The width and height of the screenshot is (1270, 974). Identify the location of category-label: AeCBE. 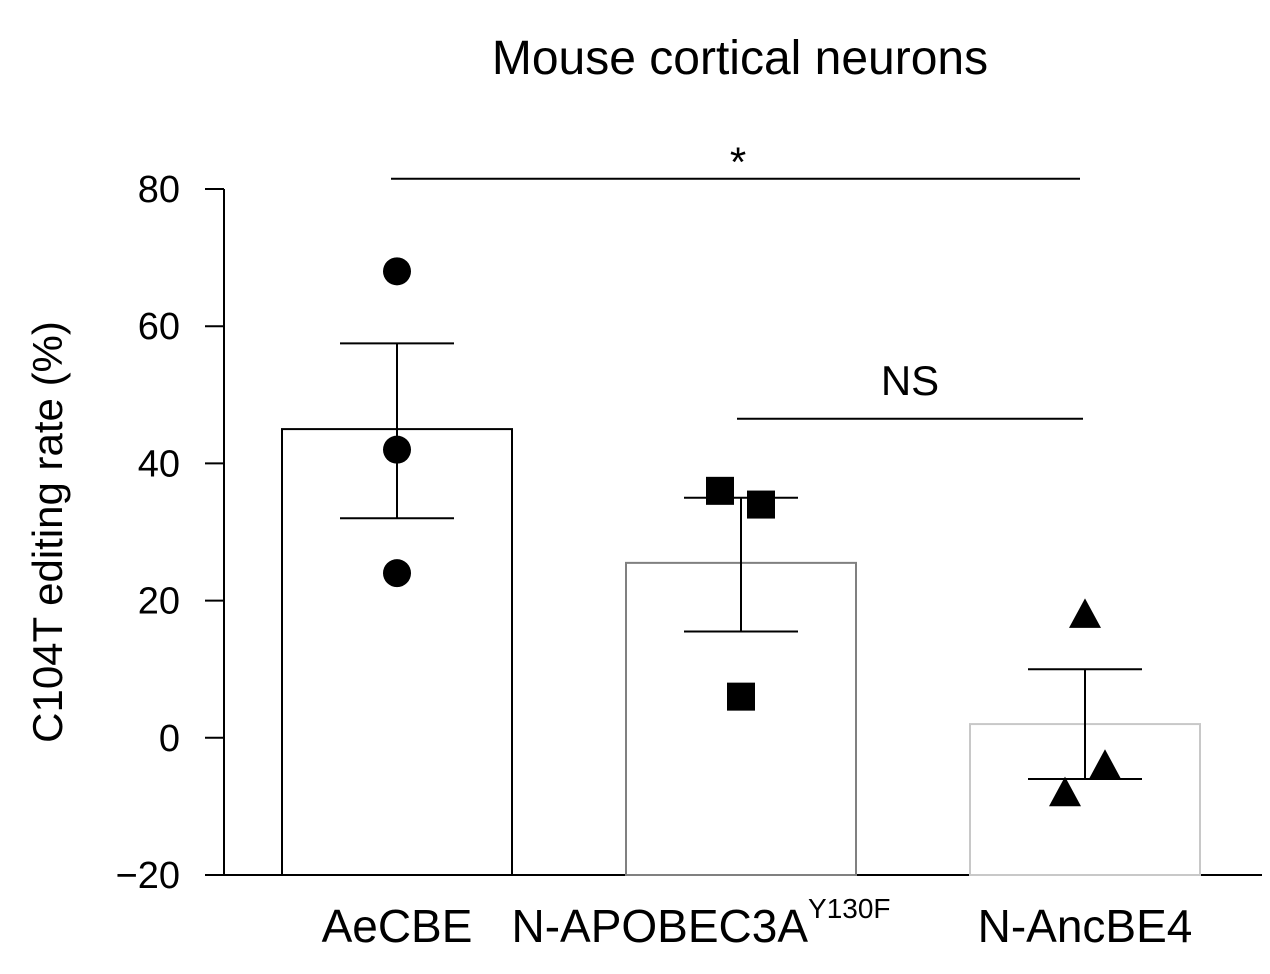
(397, 926).